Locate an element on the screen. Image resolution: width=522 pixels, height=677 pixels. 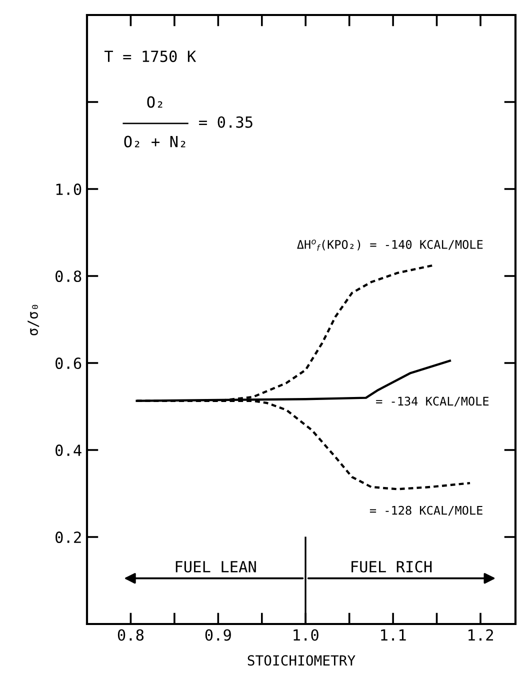
annotation: FUEL RICH is located at coordinates (392, 566).